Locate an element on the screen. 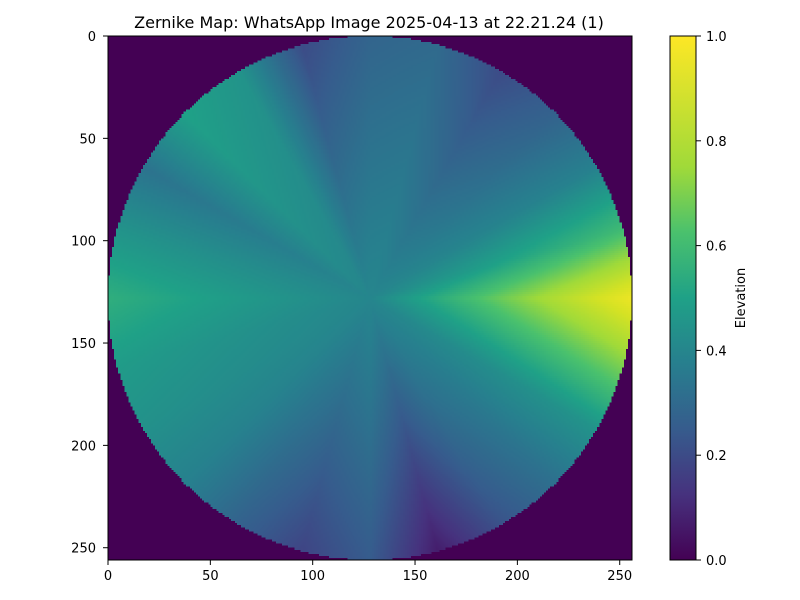 The height and width of the screenshot is (600, 800). x-axis: 0 50 100 150 200 250 is located at coordinates (368, 572).